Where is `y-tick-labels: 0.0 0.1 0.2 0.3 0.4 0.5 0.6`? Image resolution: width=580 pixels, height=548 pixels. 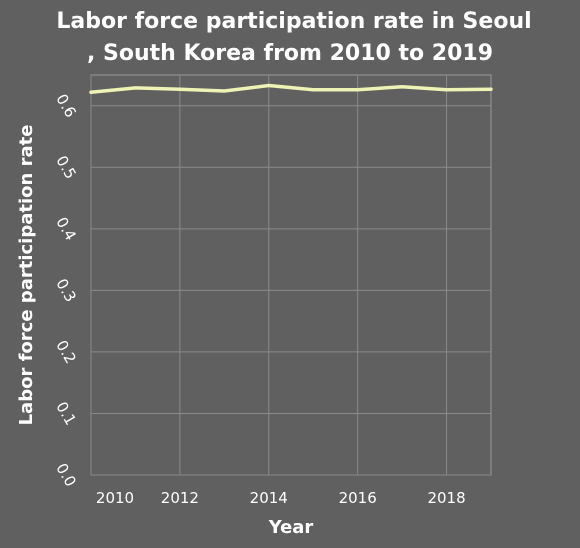
y-tick-labels: 0.0 0.1 0.2 0.3 0.4 0.5 0.6 is located at coordinates (66, 290).